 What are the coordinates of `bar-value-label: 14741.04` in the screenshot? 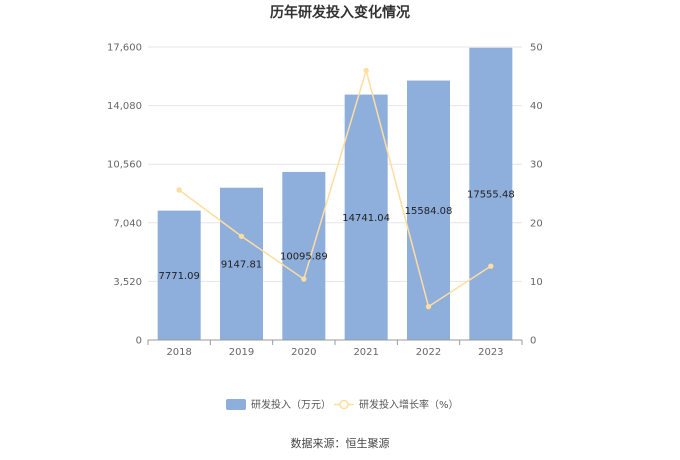 It's located at (366, 218).